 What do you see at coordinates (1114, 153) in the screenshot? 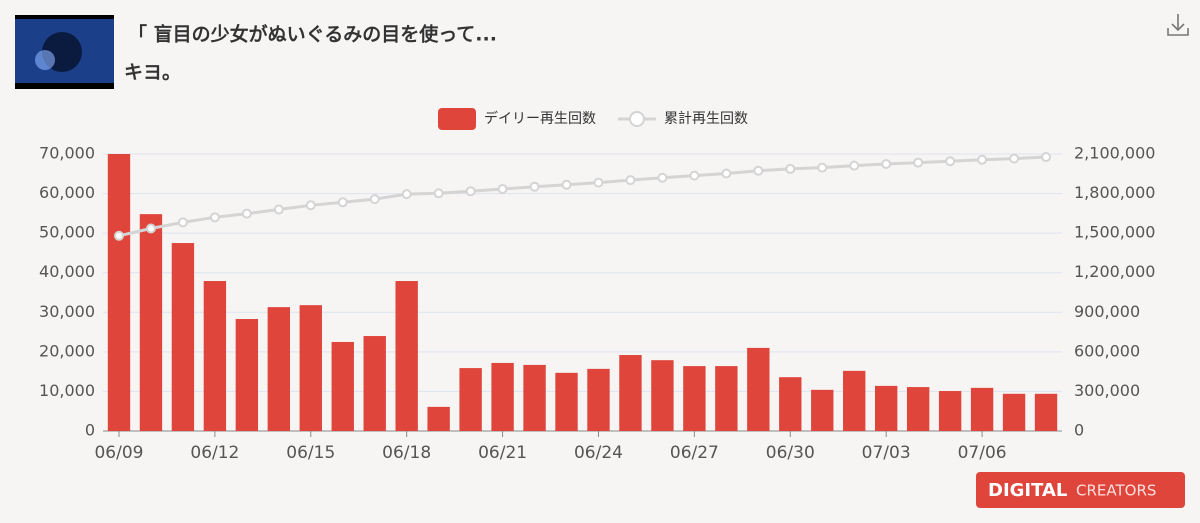
I see `y2-tick-label: 2,100,000` at bounding box center [1114, 153].